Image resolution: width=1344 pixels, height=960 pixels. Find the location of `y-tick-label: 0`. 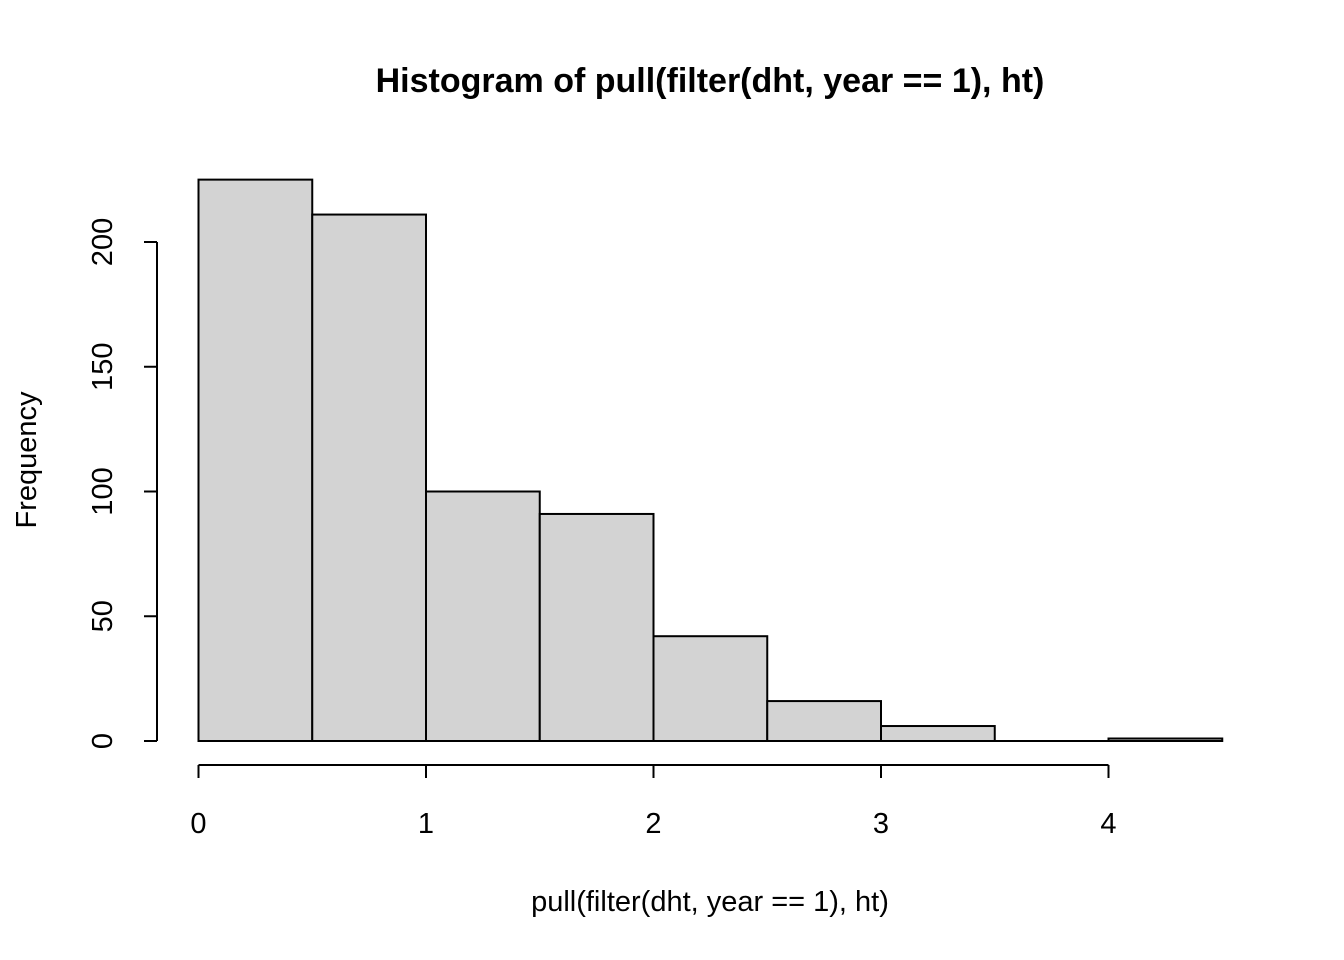

y-tick-label: 0 is located at coordinates (103, 741).